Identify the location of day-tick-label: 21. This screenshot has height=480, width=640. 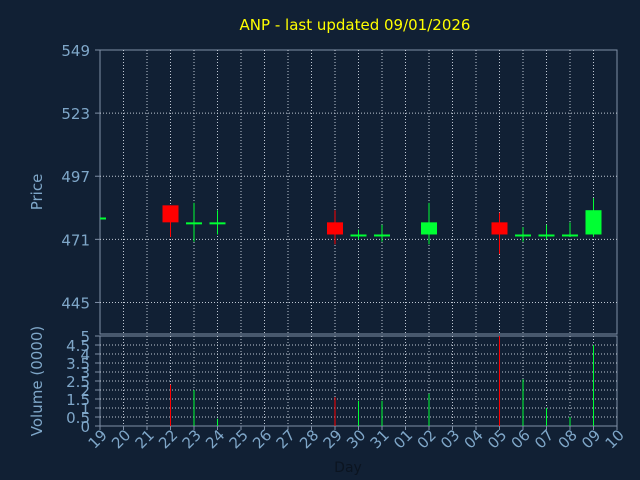
(145, 439).